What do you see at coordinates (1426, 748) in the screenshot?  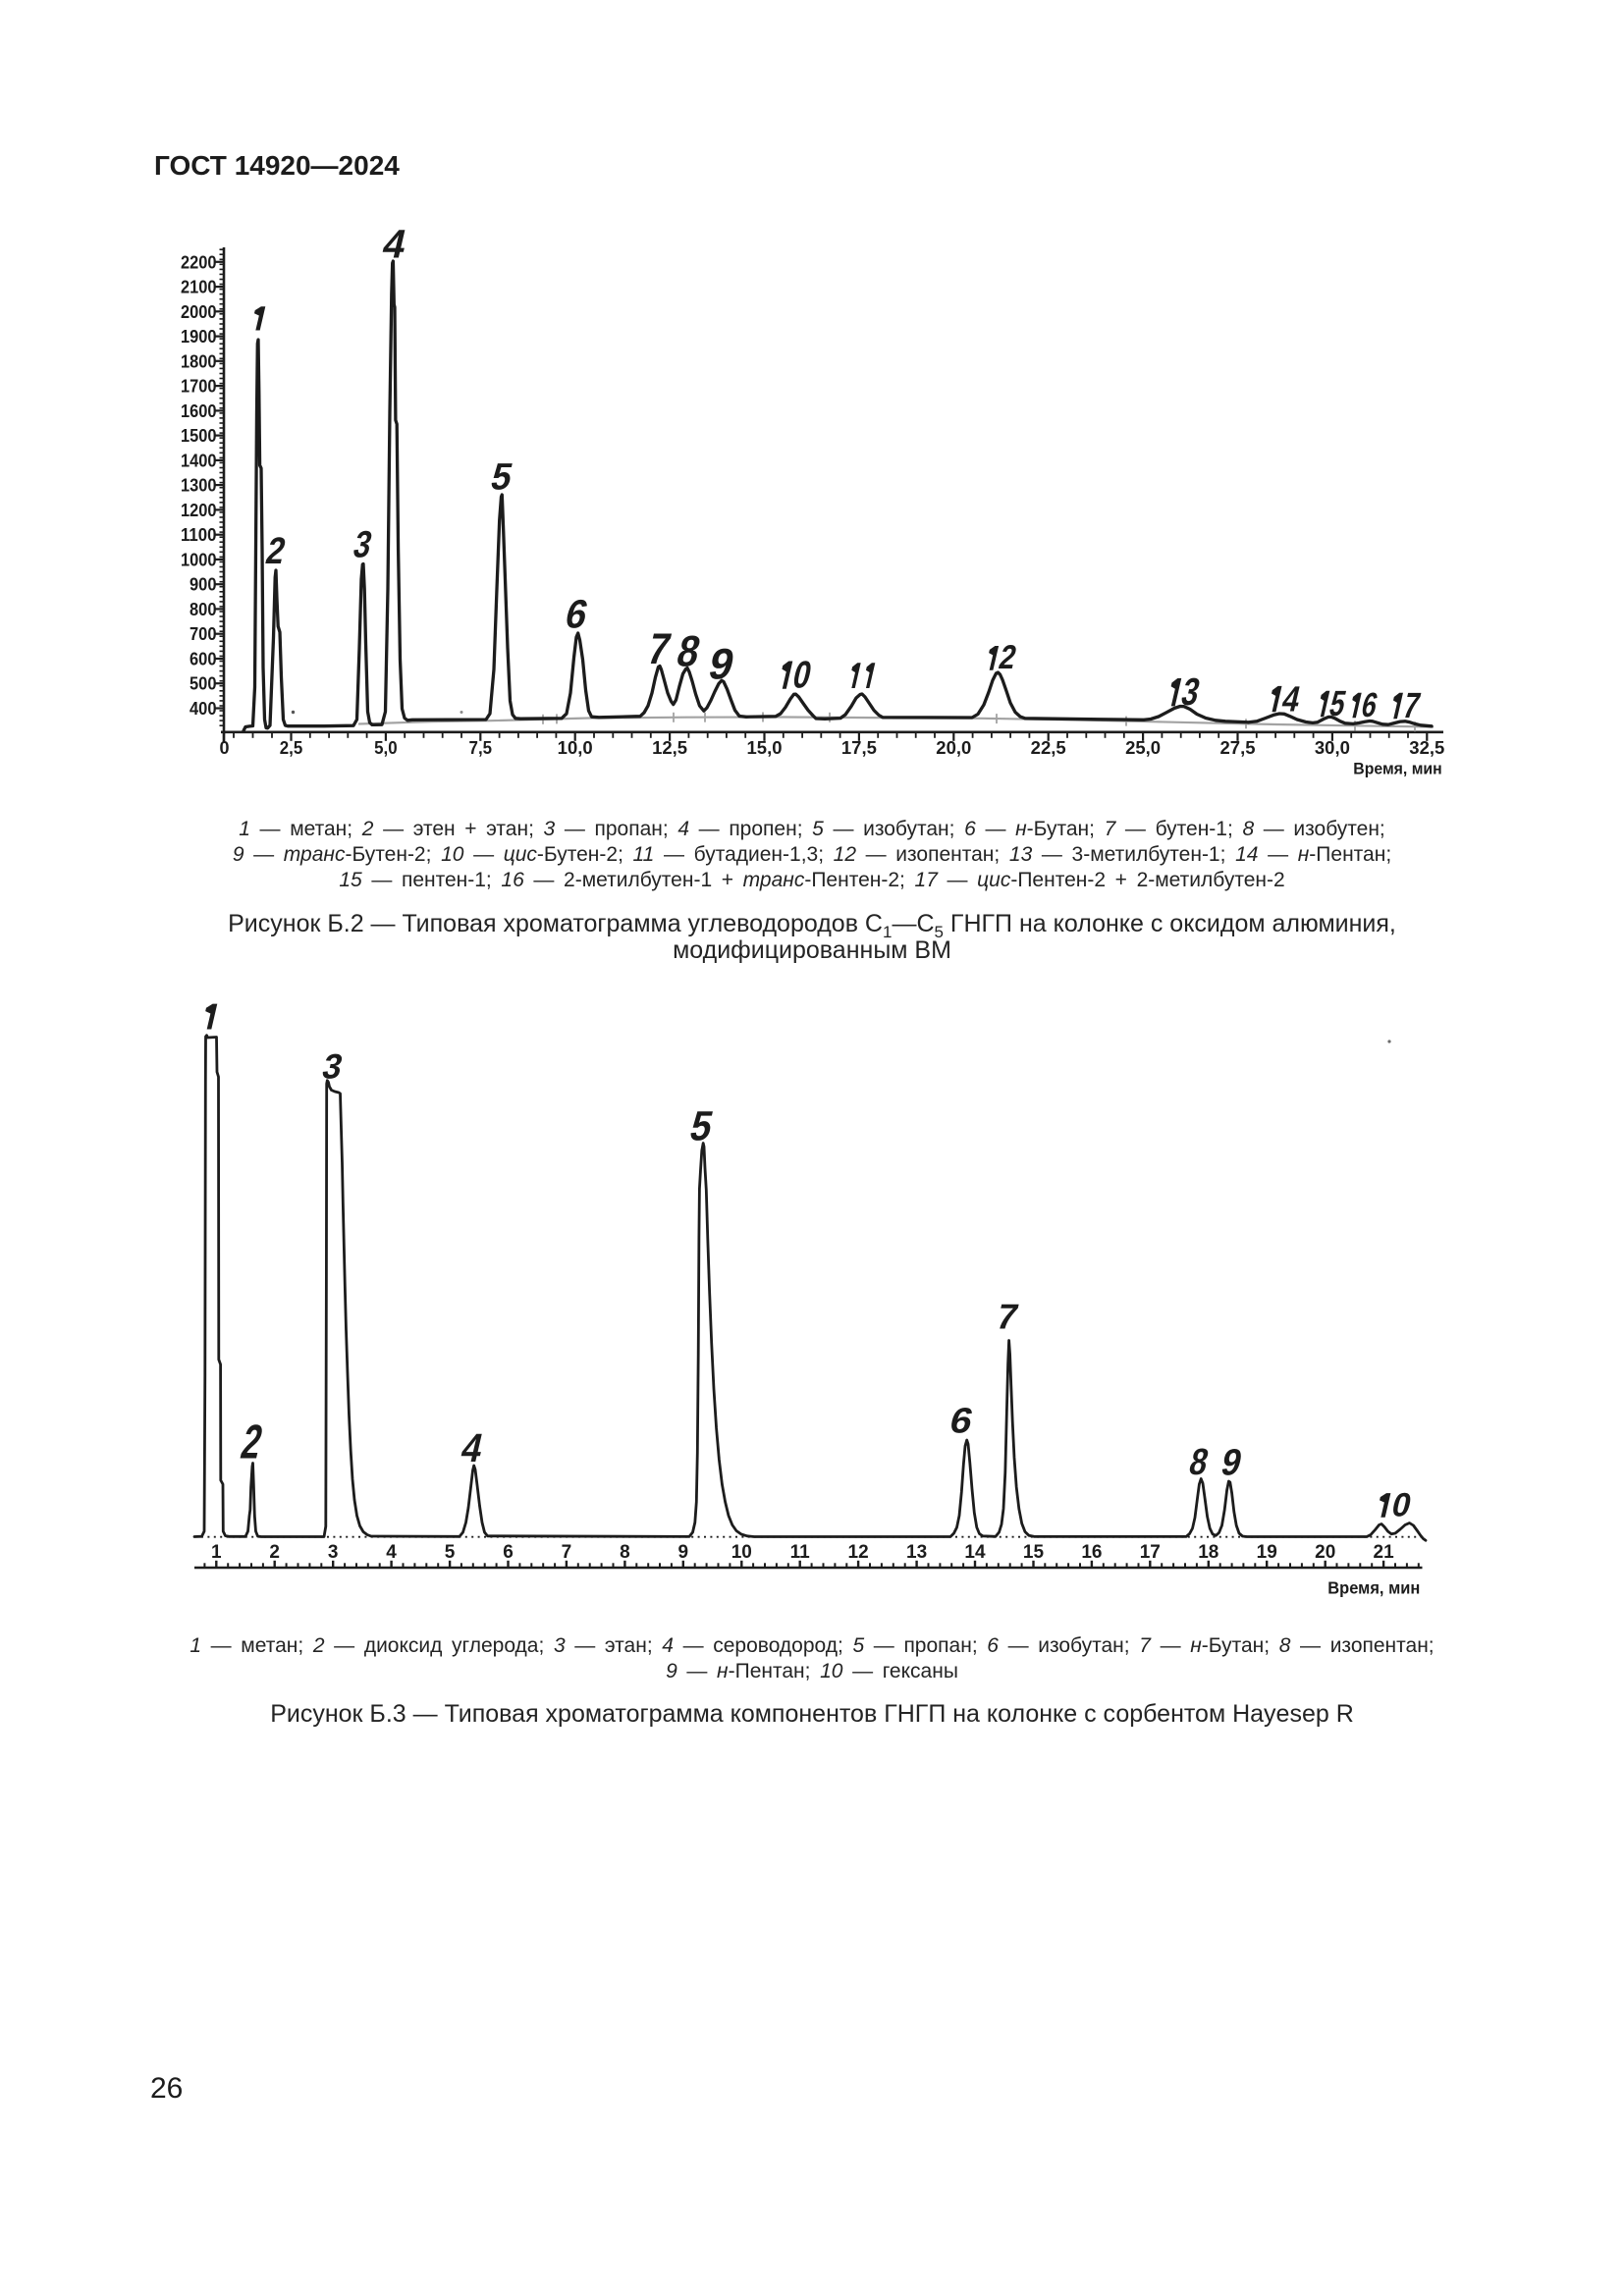 I see `svg-text: 32,5` at bounding box center [1426, 748].